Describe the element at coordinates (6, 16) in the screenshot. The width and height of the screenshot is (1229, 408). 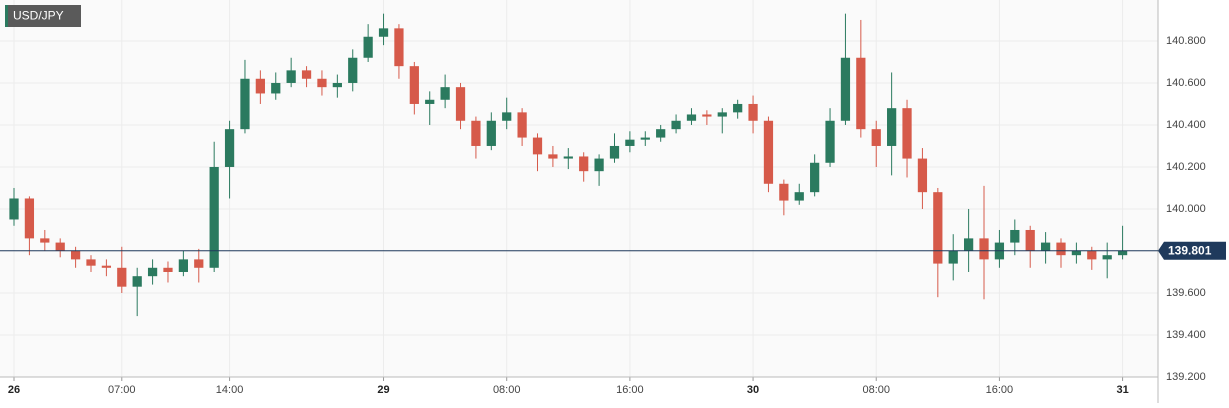
I see `title-accent` at that location.